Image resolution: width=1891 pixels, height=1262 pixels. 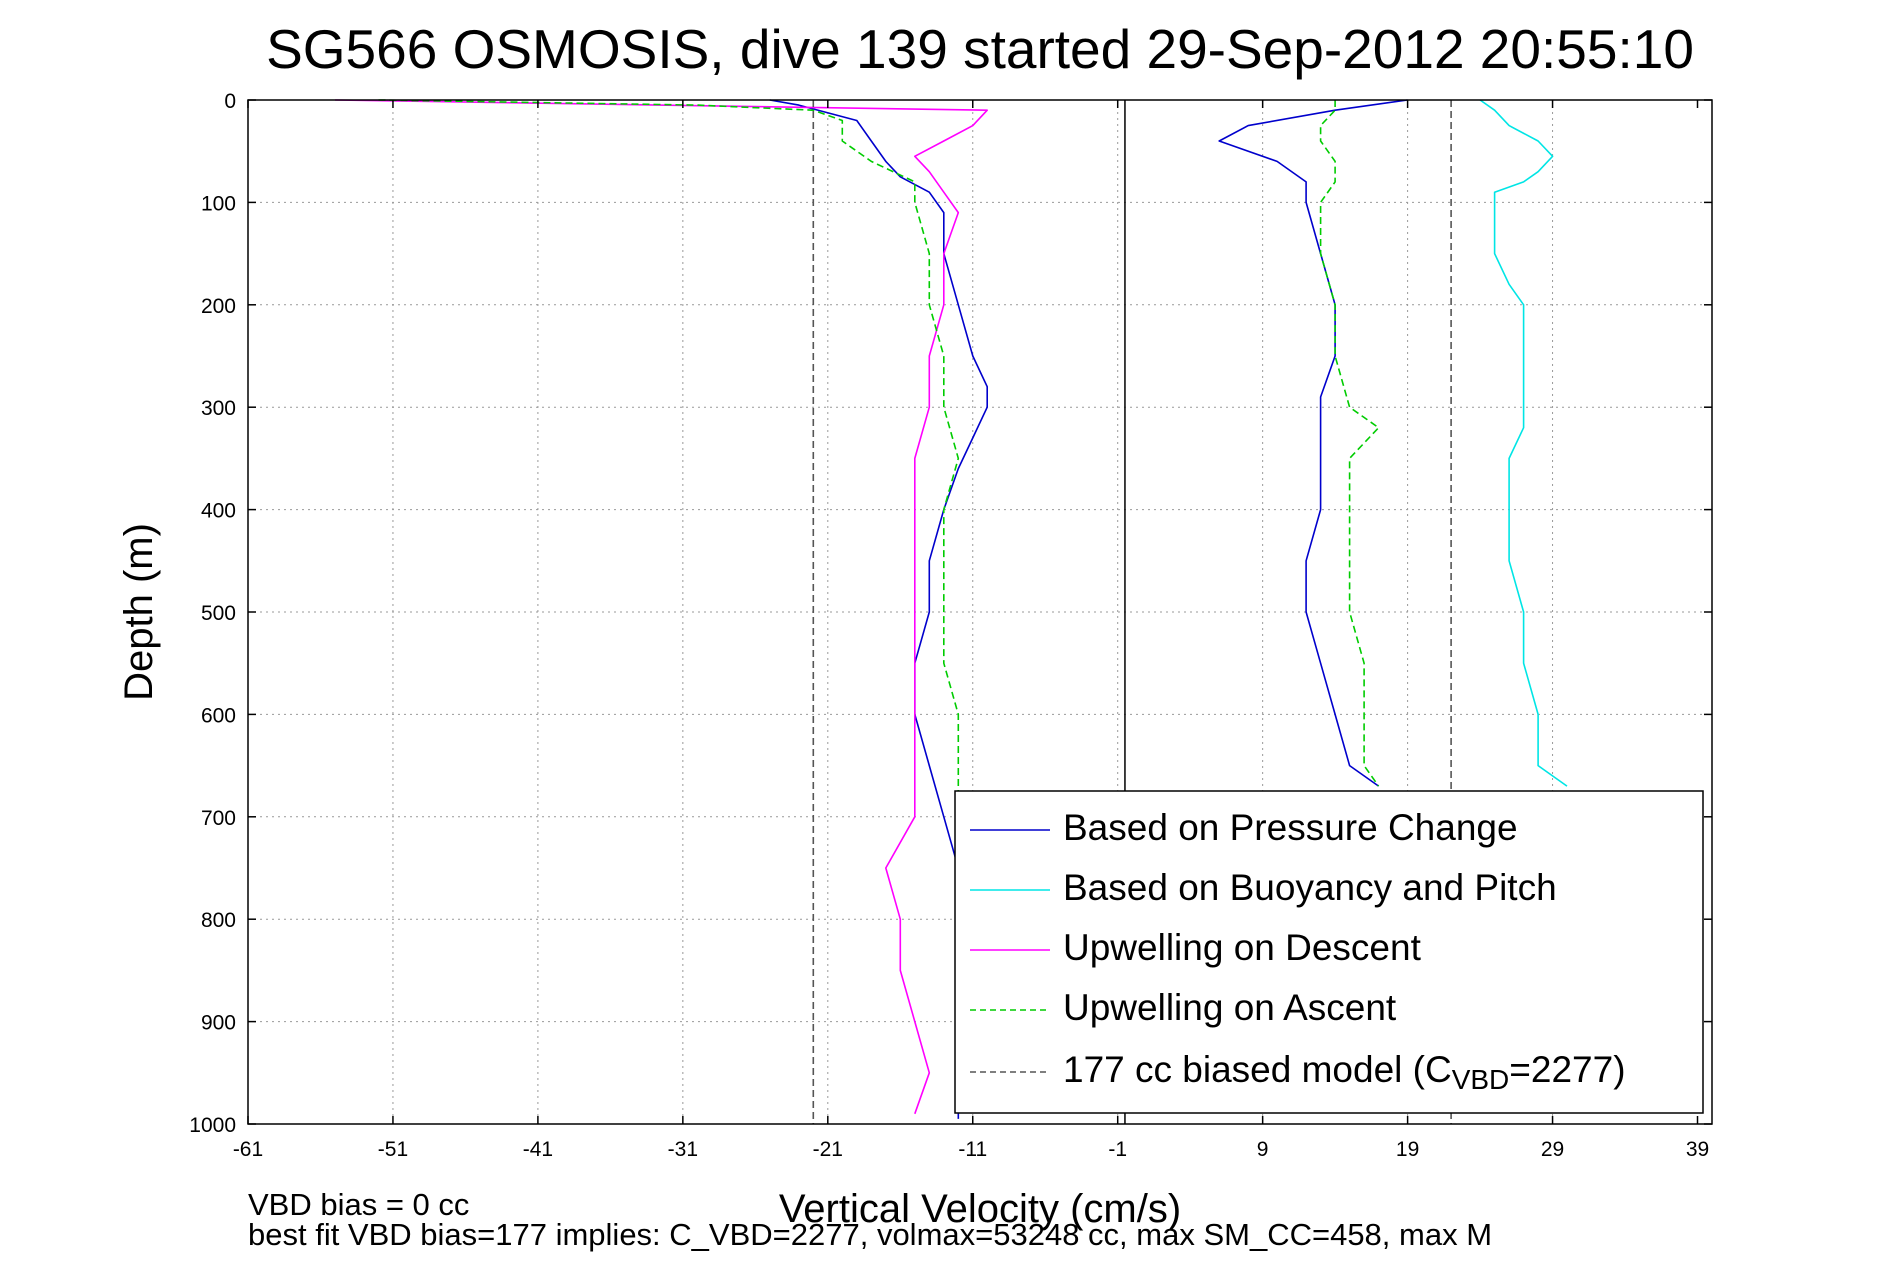 What do you see at coordinates (139, 612) in the screenshot?
I see `y-axis-label: Depth (m)` at bounding box center [139, 612].